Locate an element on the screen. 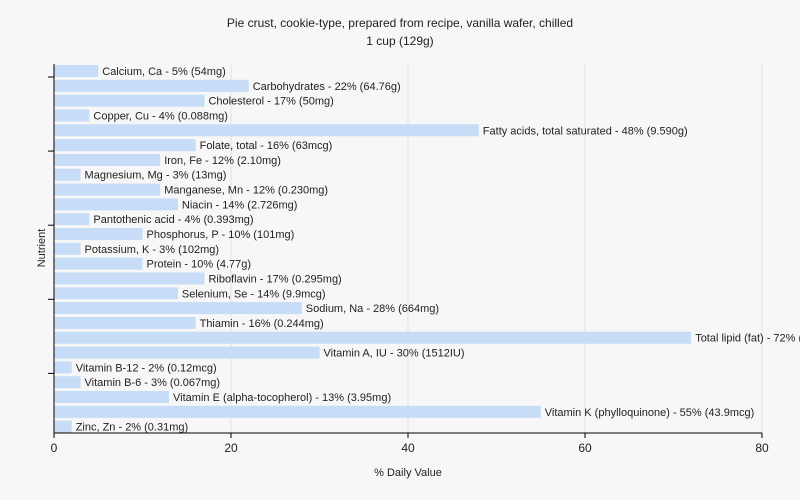 The height and width of the screenshot is (500, 800). bar-label: Vitamin A, IU - 30% (1512IU) is located at coordinates (394, 354).